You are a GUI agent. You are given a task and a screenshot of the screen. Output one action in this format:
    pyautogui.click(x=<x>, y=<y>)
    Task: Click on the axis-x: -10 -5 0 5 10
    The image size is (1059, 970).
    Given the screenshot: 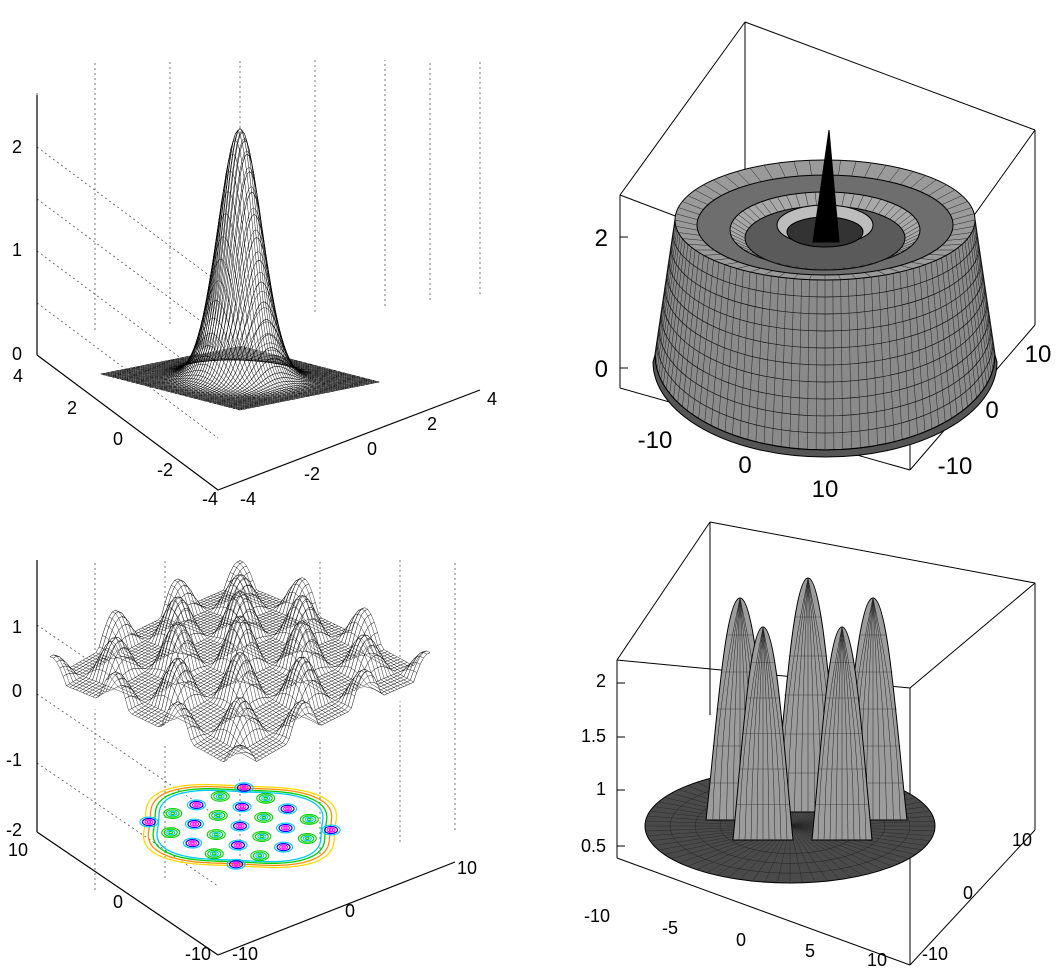 What is the action you would take?
    pyautogui.click(x=735, y=938)
    